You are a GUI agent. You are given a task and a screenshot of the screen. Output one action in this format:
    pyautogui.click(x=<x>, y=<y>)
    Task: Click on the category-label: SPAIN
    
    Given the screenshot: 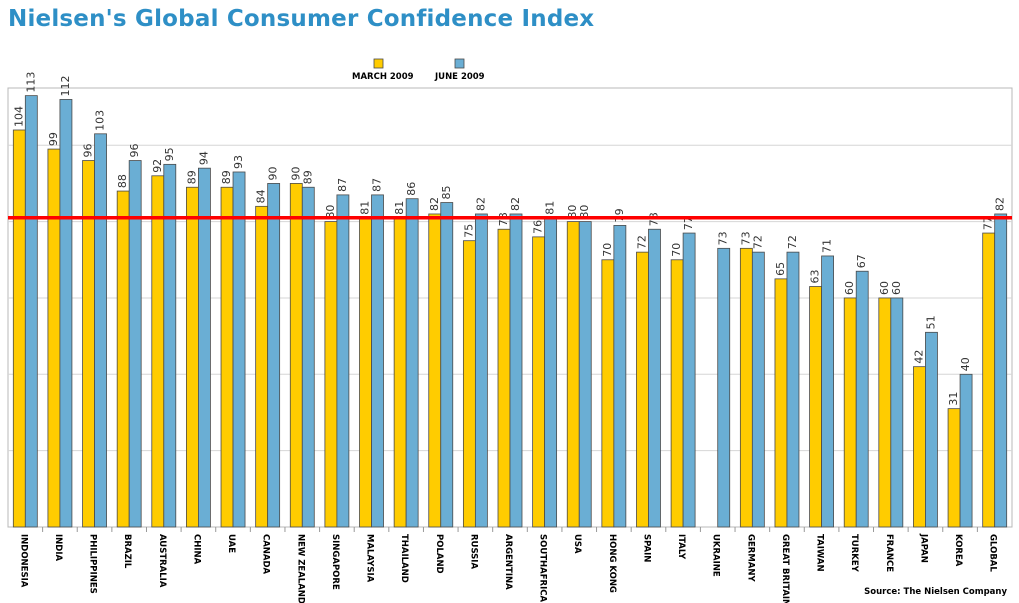 What is the action you would take?
    pyautogui.click(x=646, y=548)
    